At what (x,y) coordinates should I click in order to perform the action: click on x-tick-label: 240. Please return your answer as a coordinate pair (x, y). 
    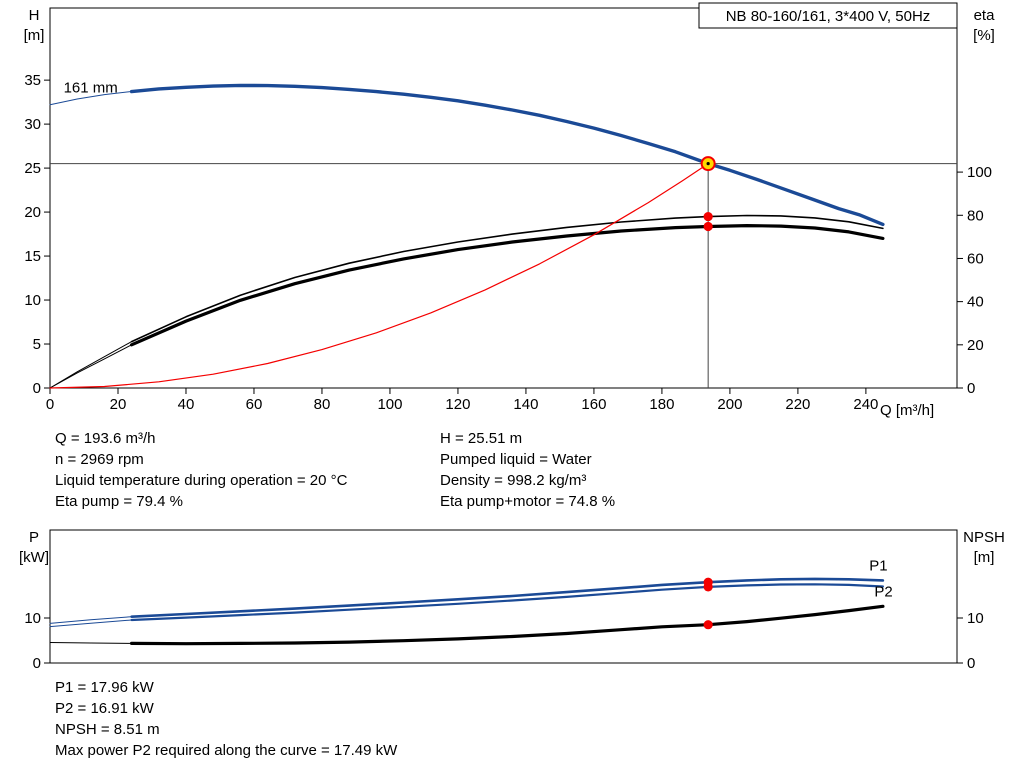
    Looking at the image, I should click on (865, 404).